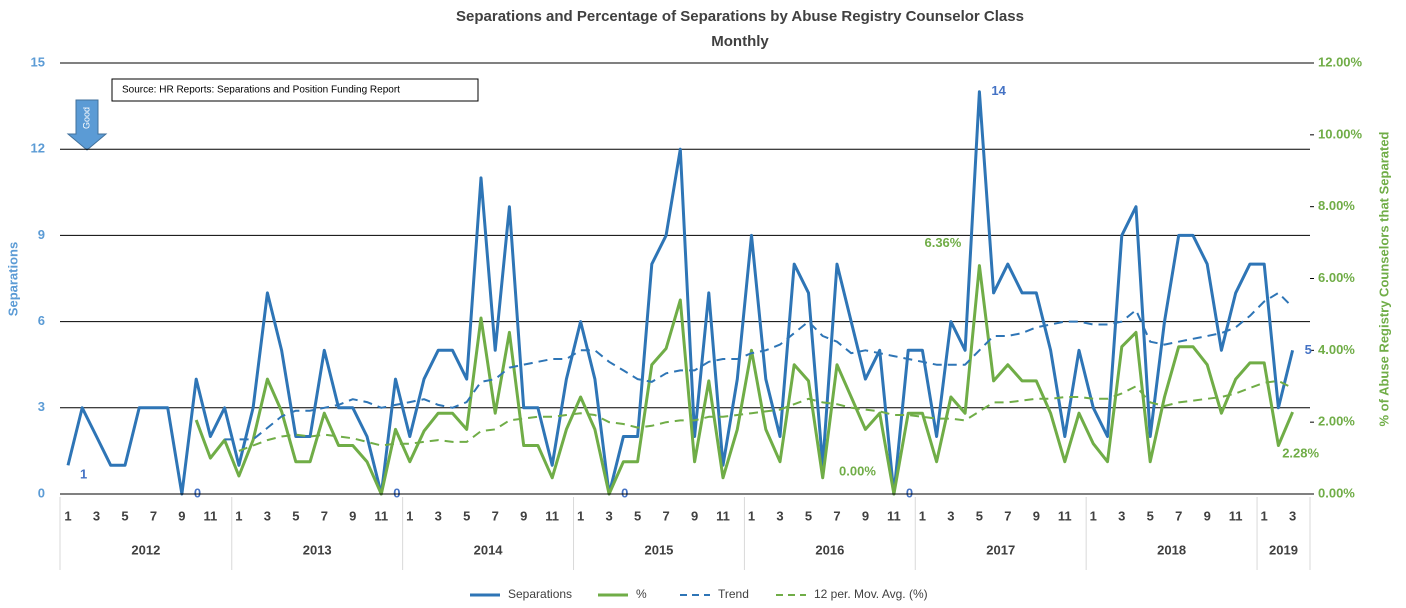 This screenshot has width=1406, height=608. I want to click on y2-tick-label: 8.00%, so click(1336, 205).